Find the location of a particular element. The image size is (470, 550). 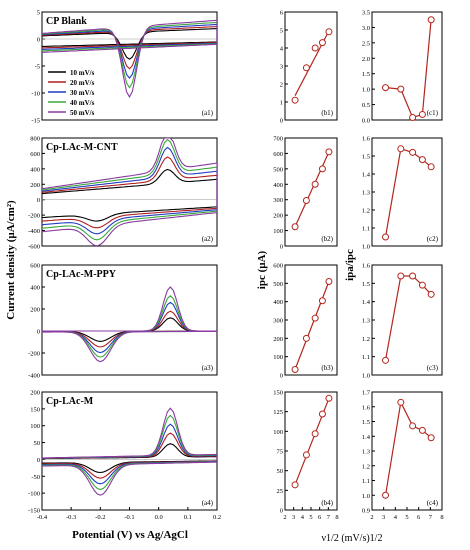

panel-tag: (c4) is located at coordinates (433, 503).